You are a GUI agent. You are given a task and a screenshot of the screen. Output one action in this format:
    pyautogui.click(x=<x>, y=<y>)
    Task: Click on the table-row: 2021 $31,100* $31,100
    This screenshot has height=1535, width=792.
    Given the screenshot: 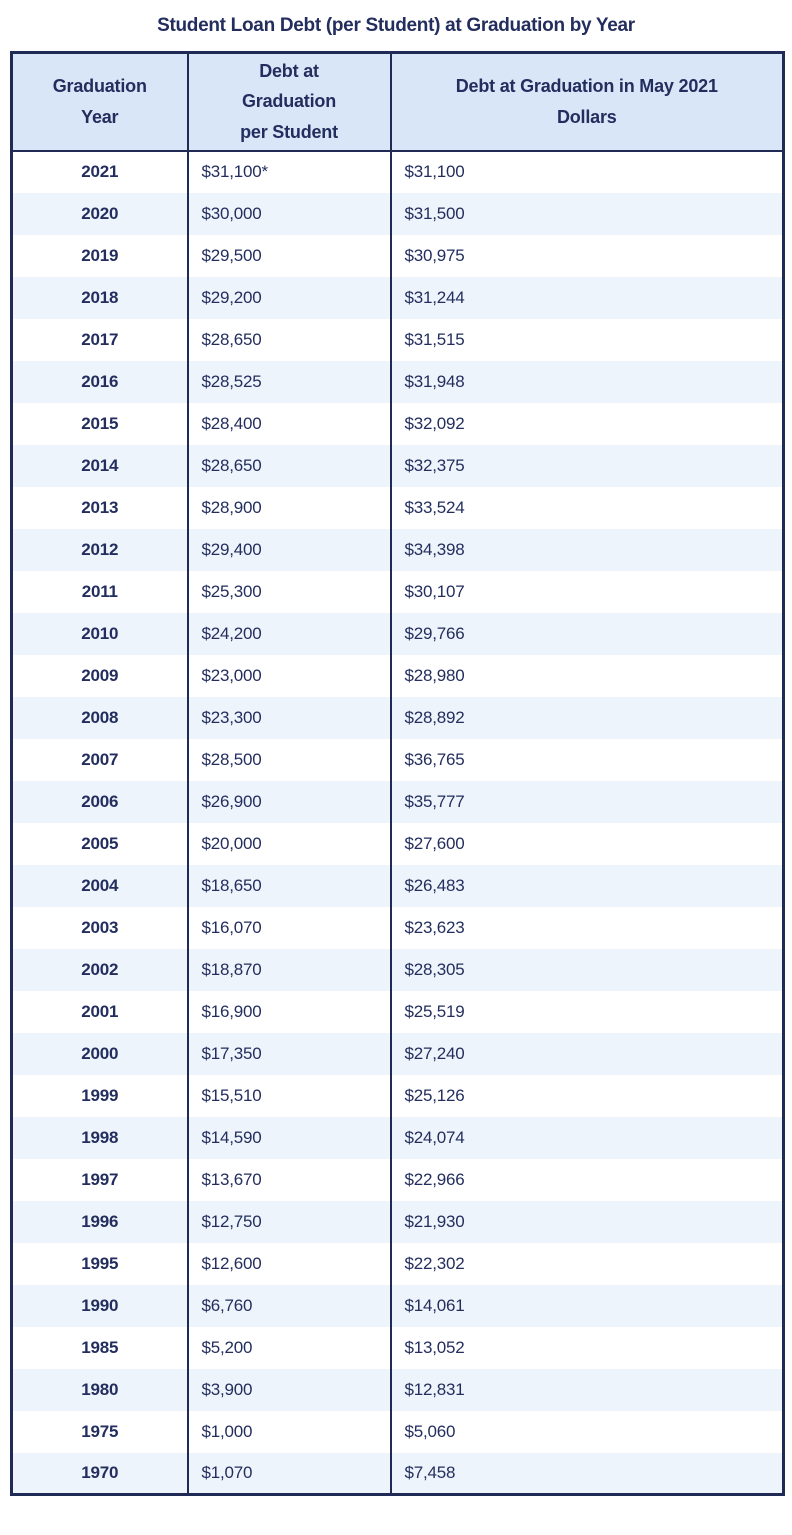 What is the action you would take?
    pyautogui.click(x=397, y=171)
    